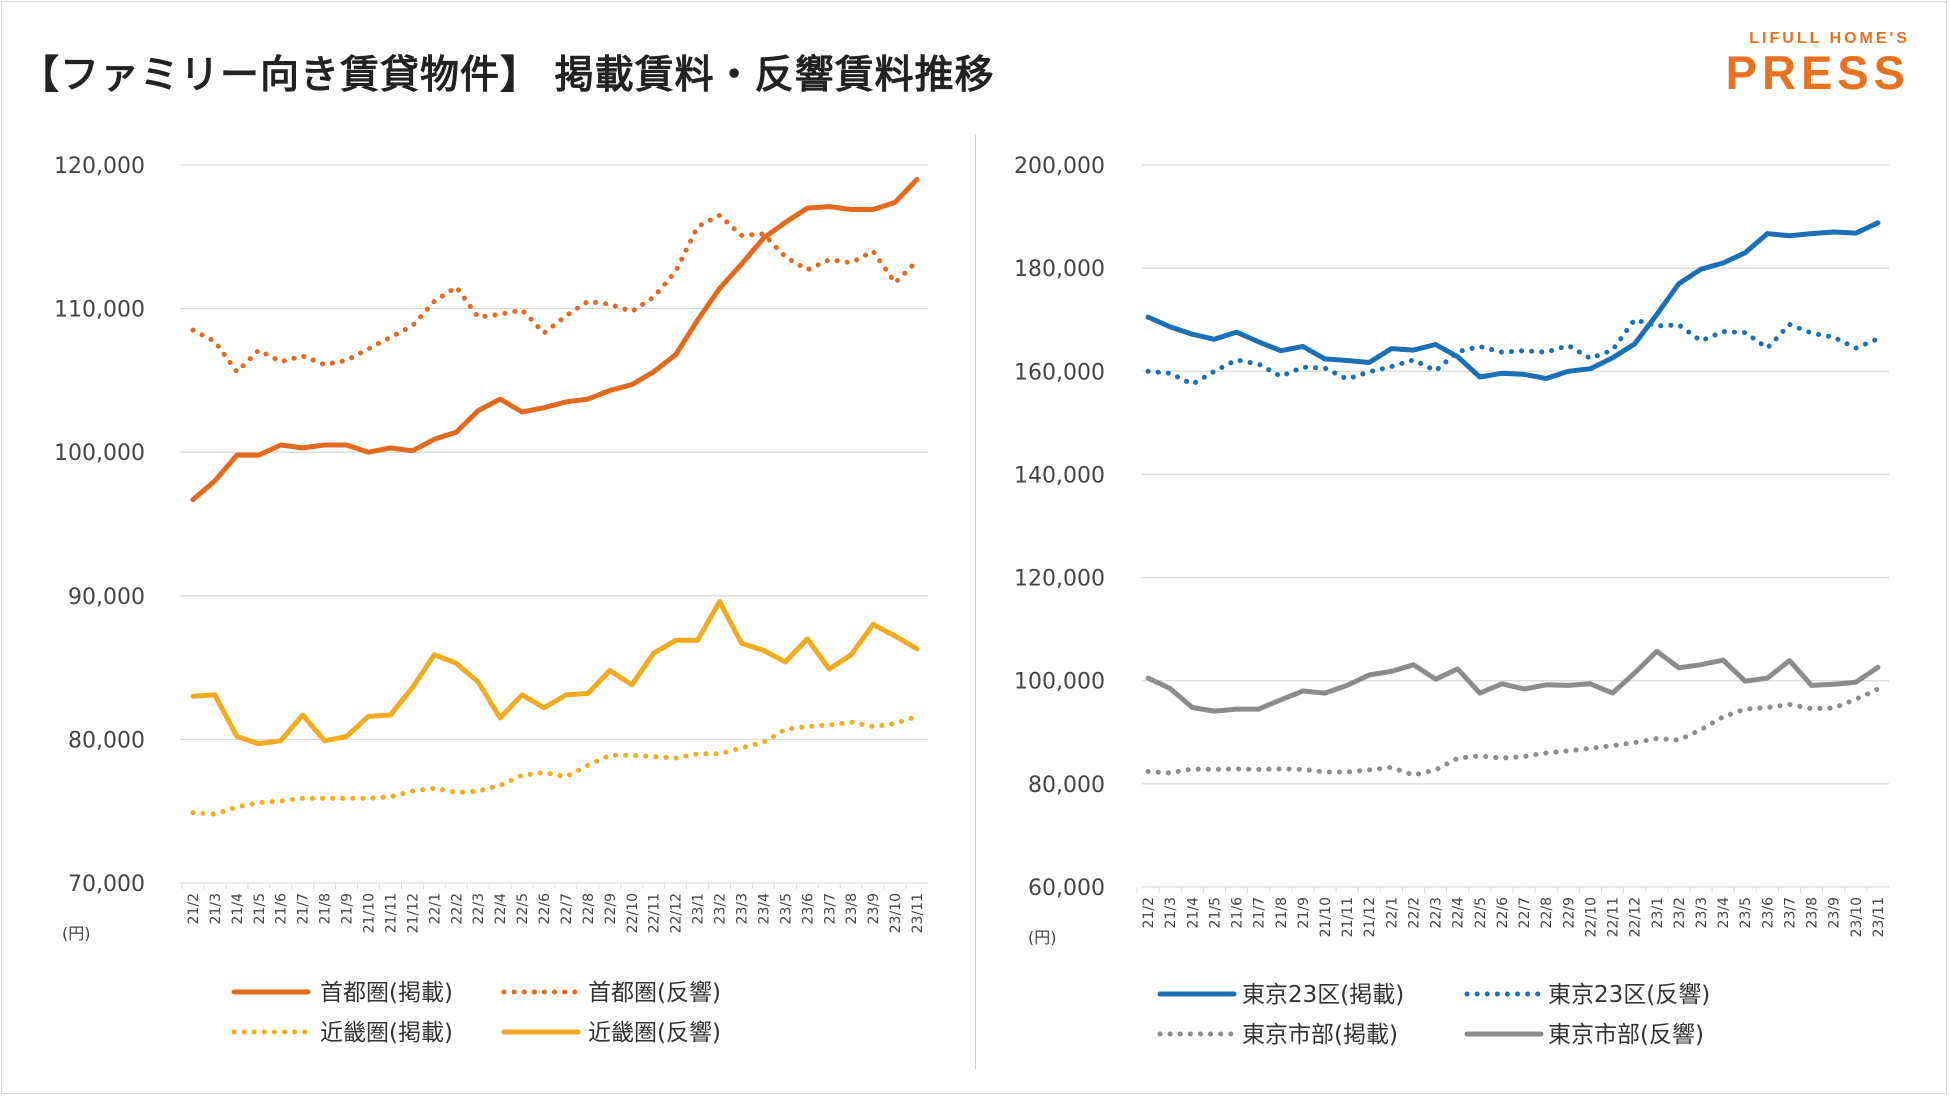 This screenshot has width=1950, height=1097. Describe the element at coordinates (1059, 475) in the screenshot. I see `y-tick-label: 140,000` at that location.